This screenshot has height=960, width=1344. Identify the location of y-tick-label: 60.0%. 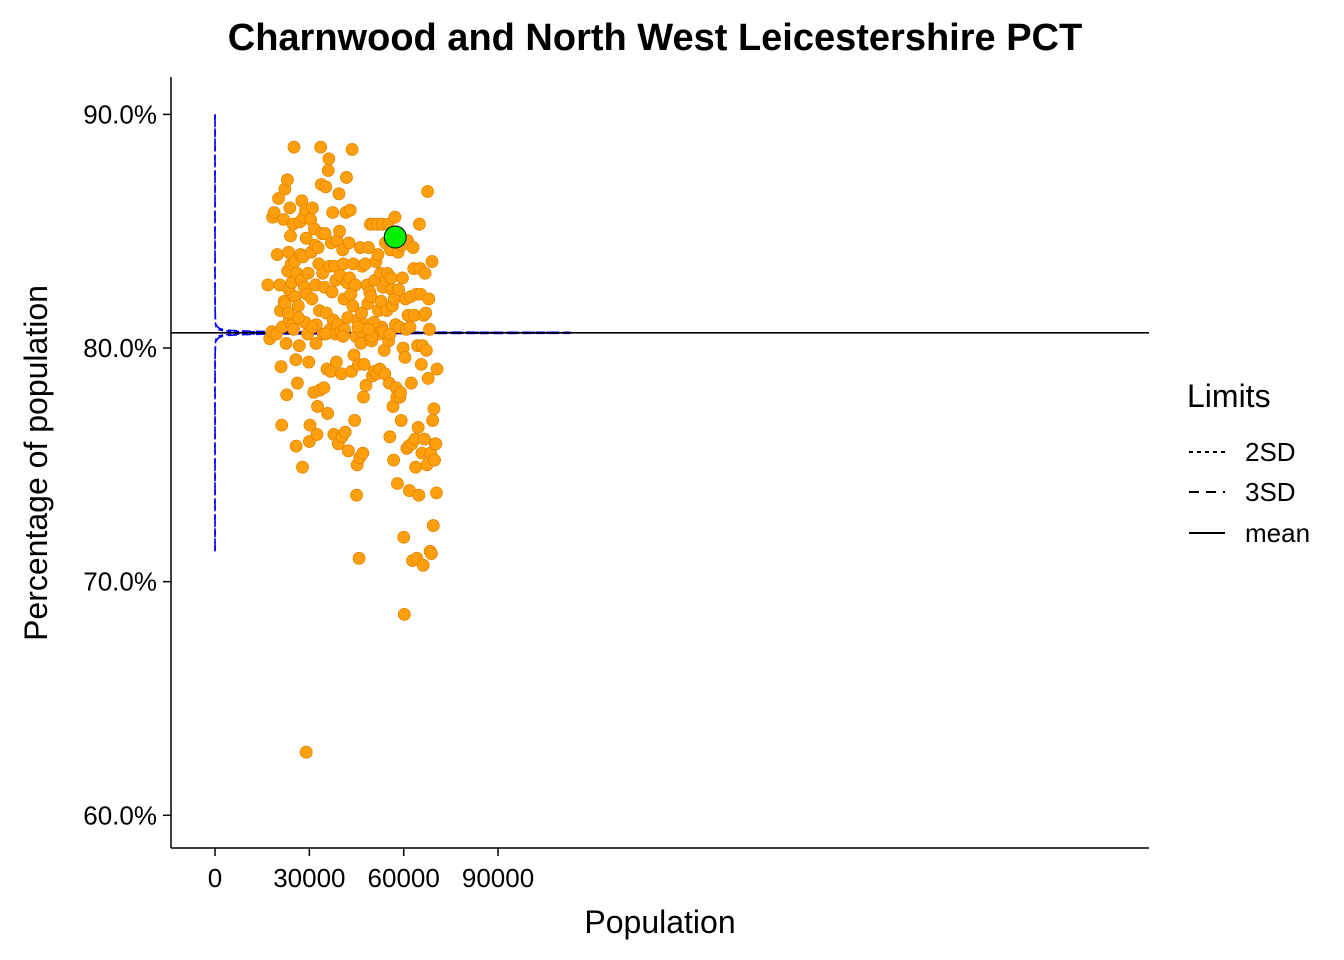
(120, 815).